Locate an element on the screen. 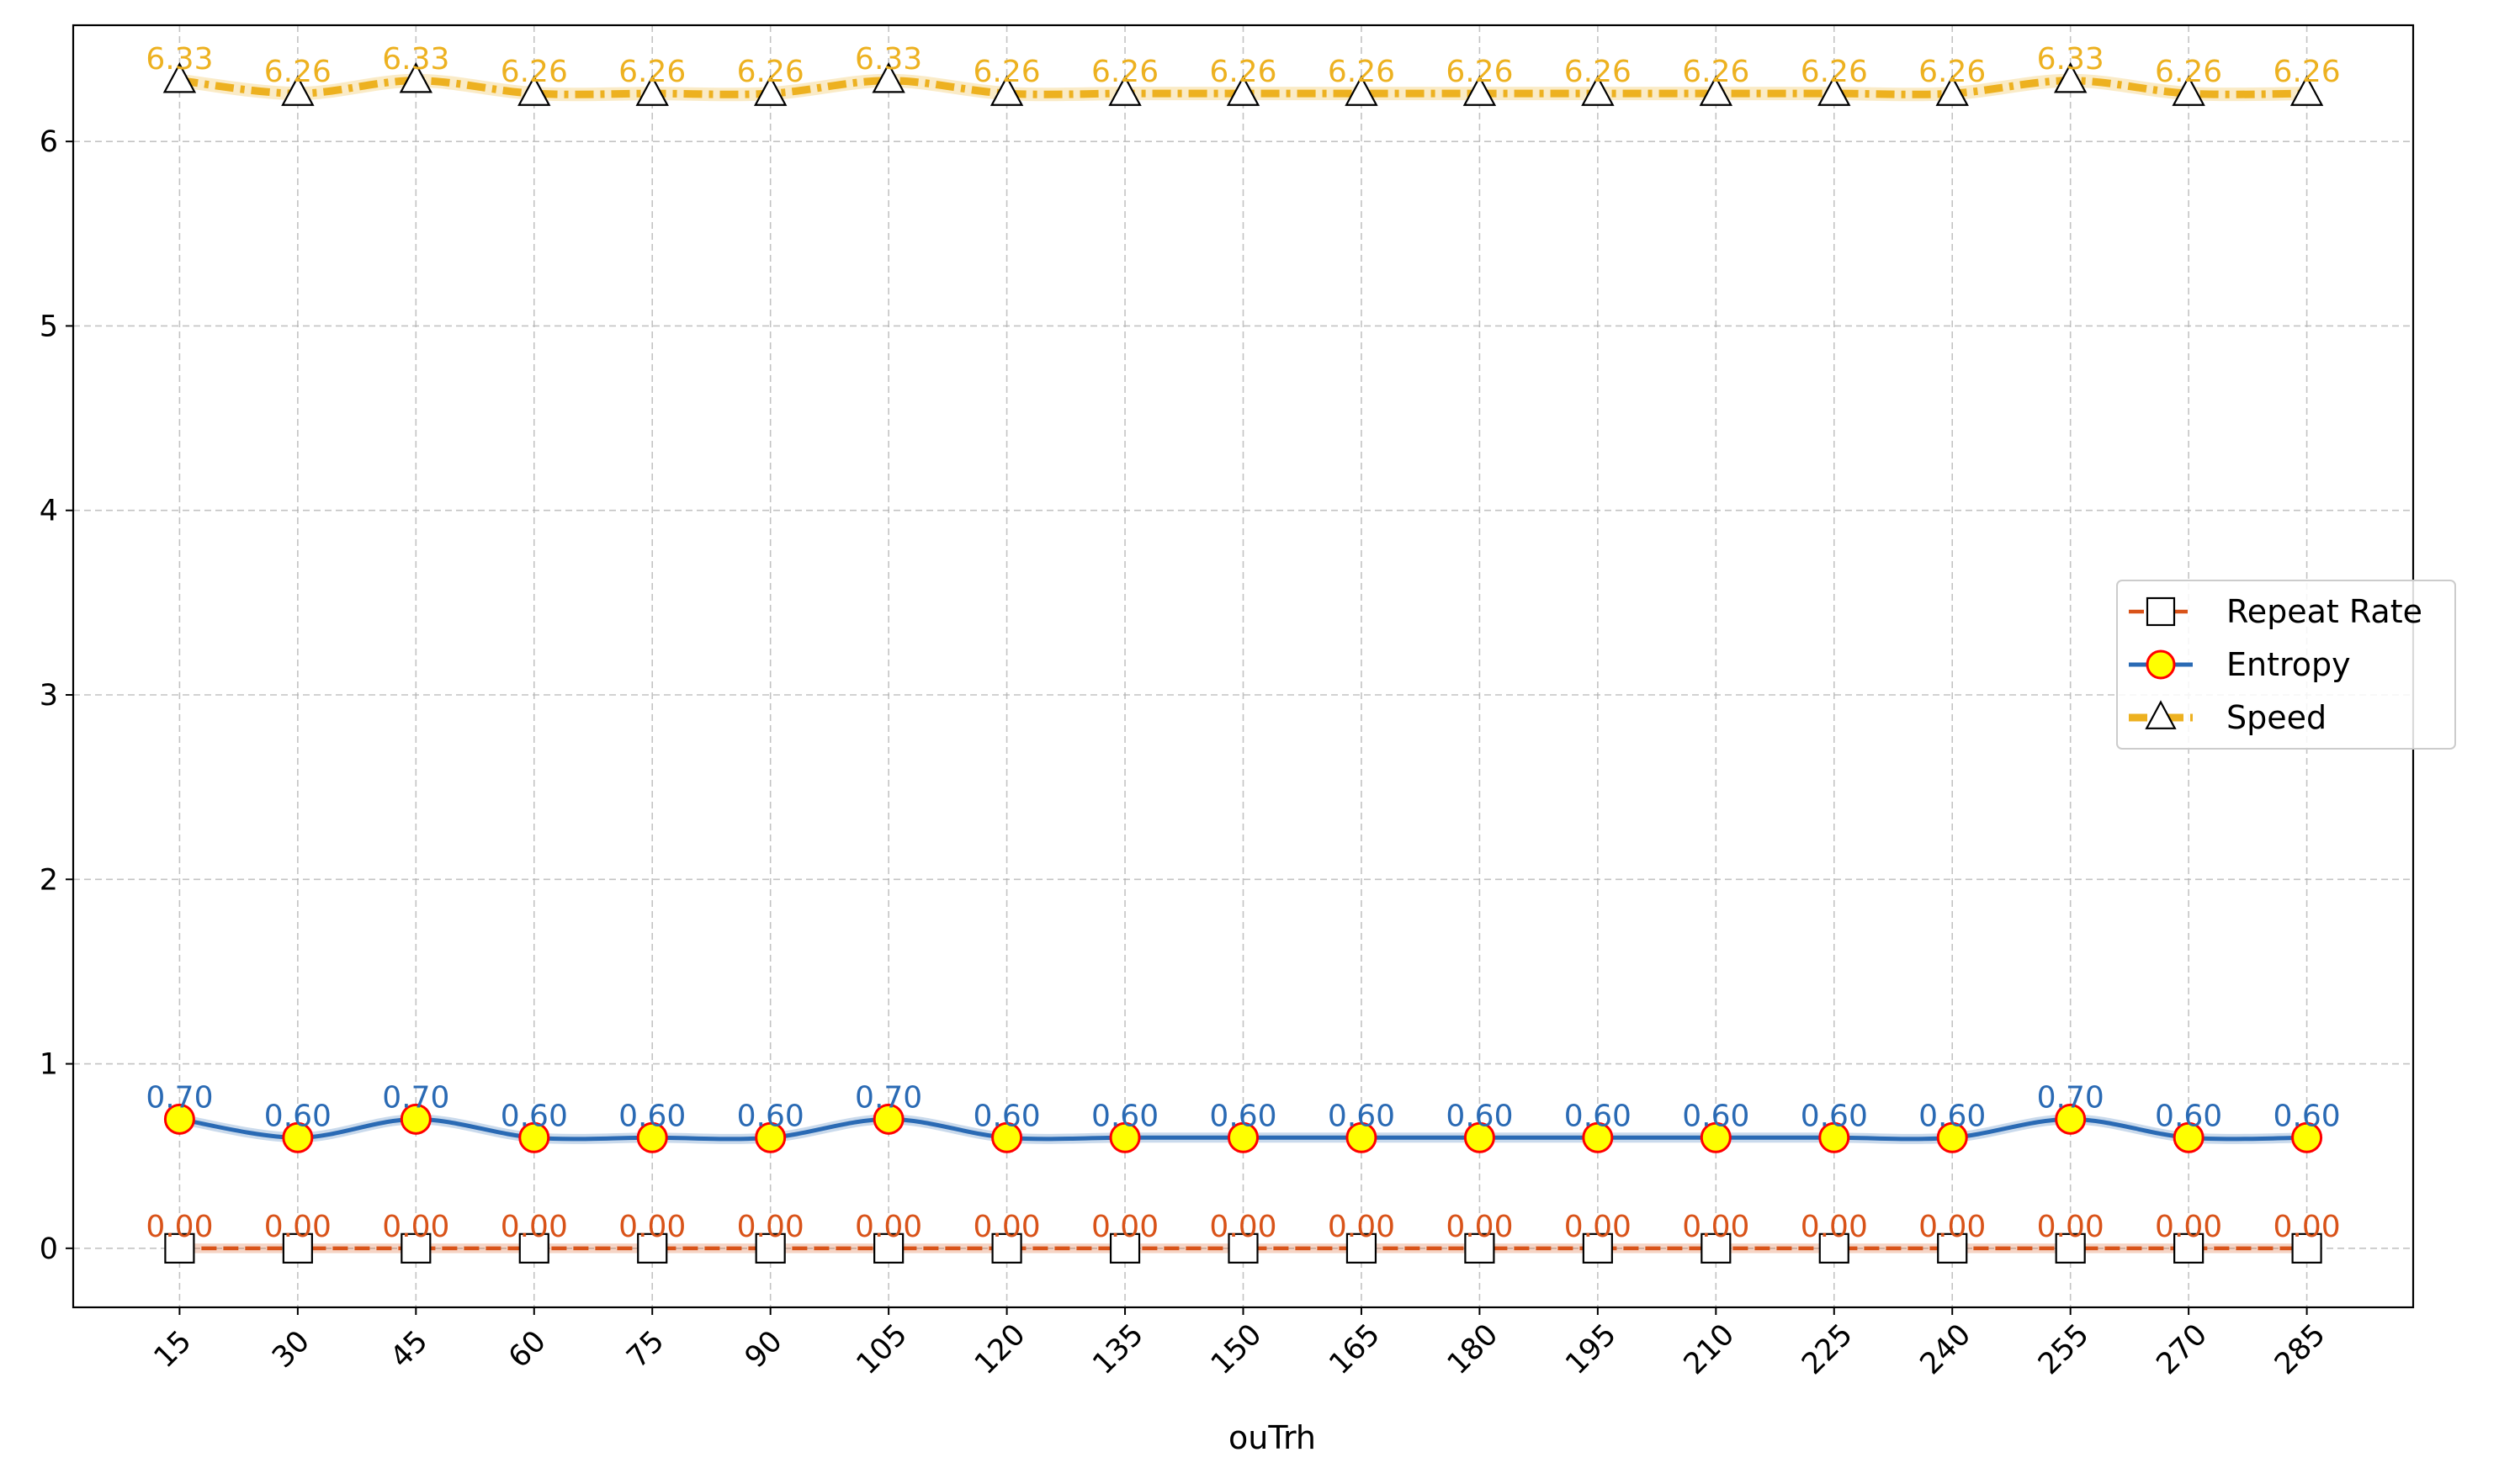  legend-label: Entropy is located at coordinates (2289, 664).